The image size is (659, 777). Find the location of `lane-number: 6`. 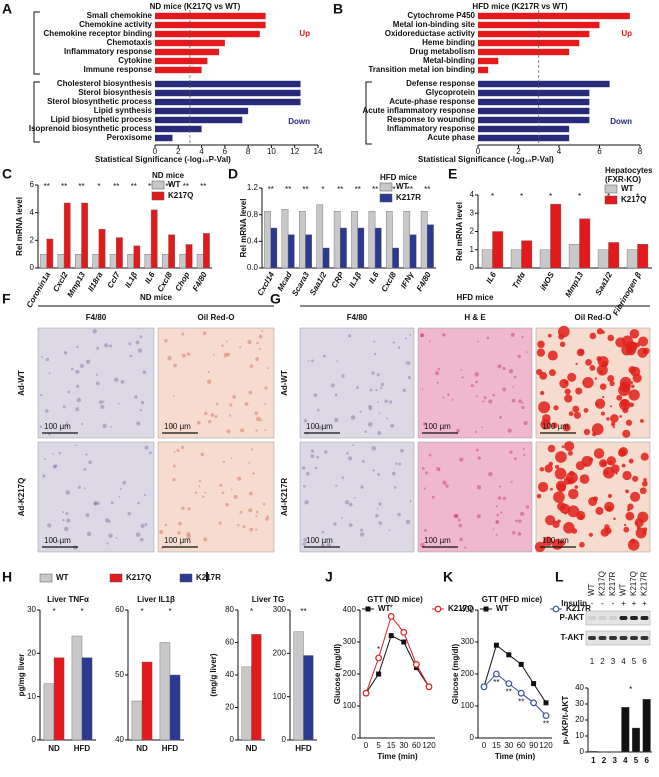

lane-number: 6 is located at coordinates (644, 661).